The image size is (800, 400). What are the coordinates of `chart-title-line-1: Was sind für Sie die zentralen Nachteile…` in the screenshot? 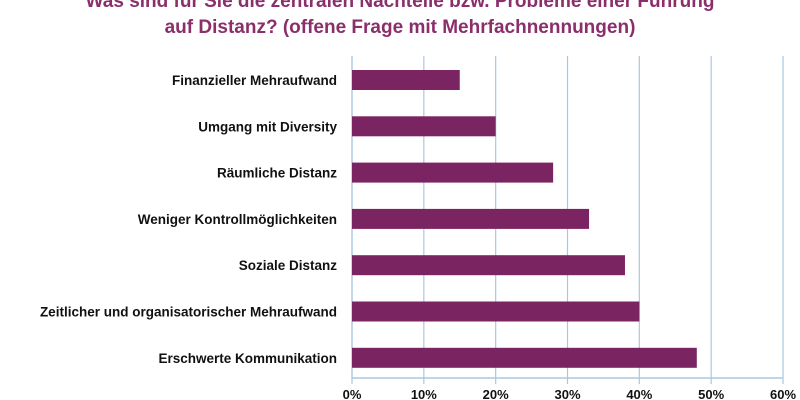 It's located at (400, 6).